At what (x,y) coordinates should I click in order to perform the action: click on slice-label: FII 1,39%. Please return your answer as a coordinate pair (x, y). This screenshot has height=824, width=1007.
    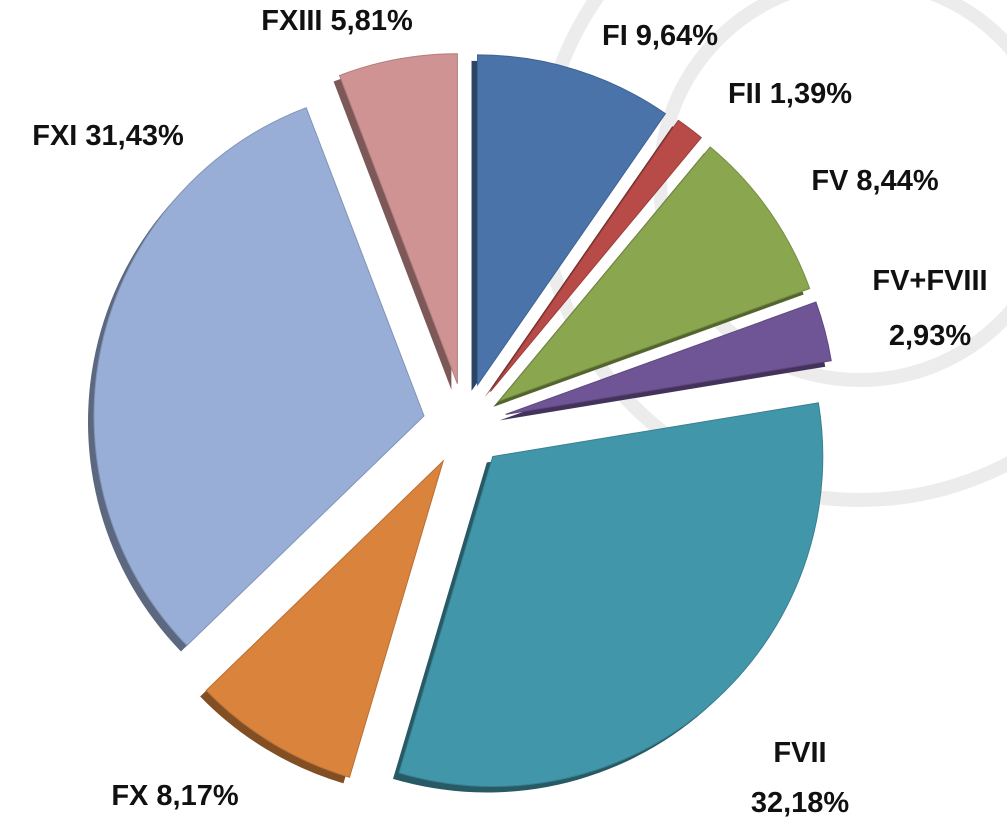
    Looking at the image, I should click on (790, 94).